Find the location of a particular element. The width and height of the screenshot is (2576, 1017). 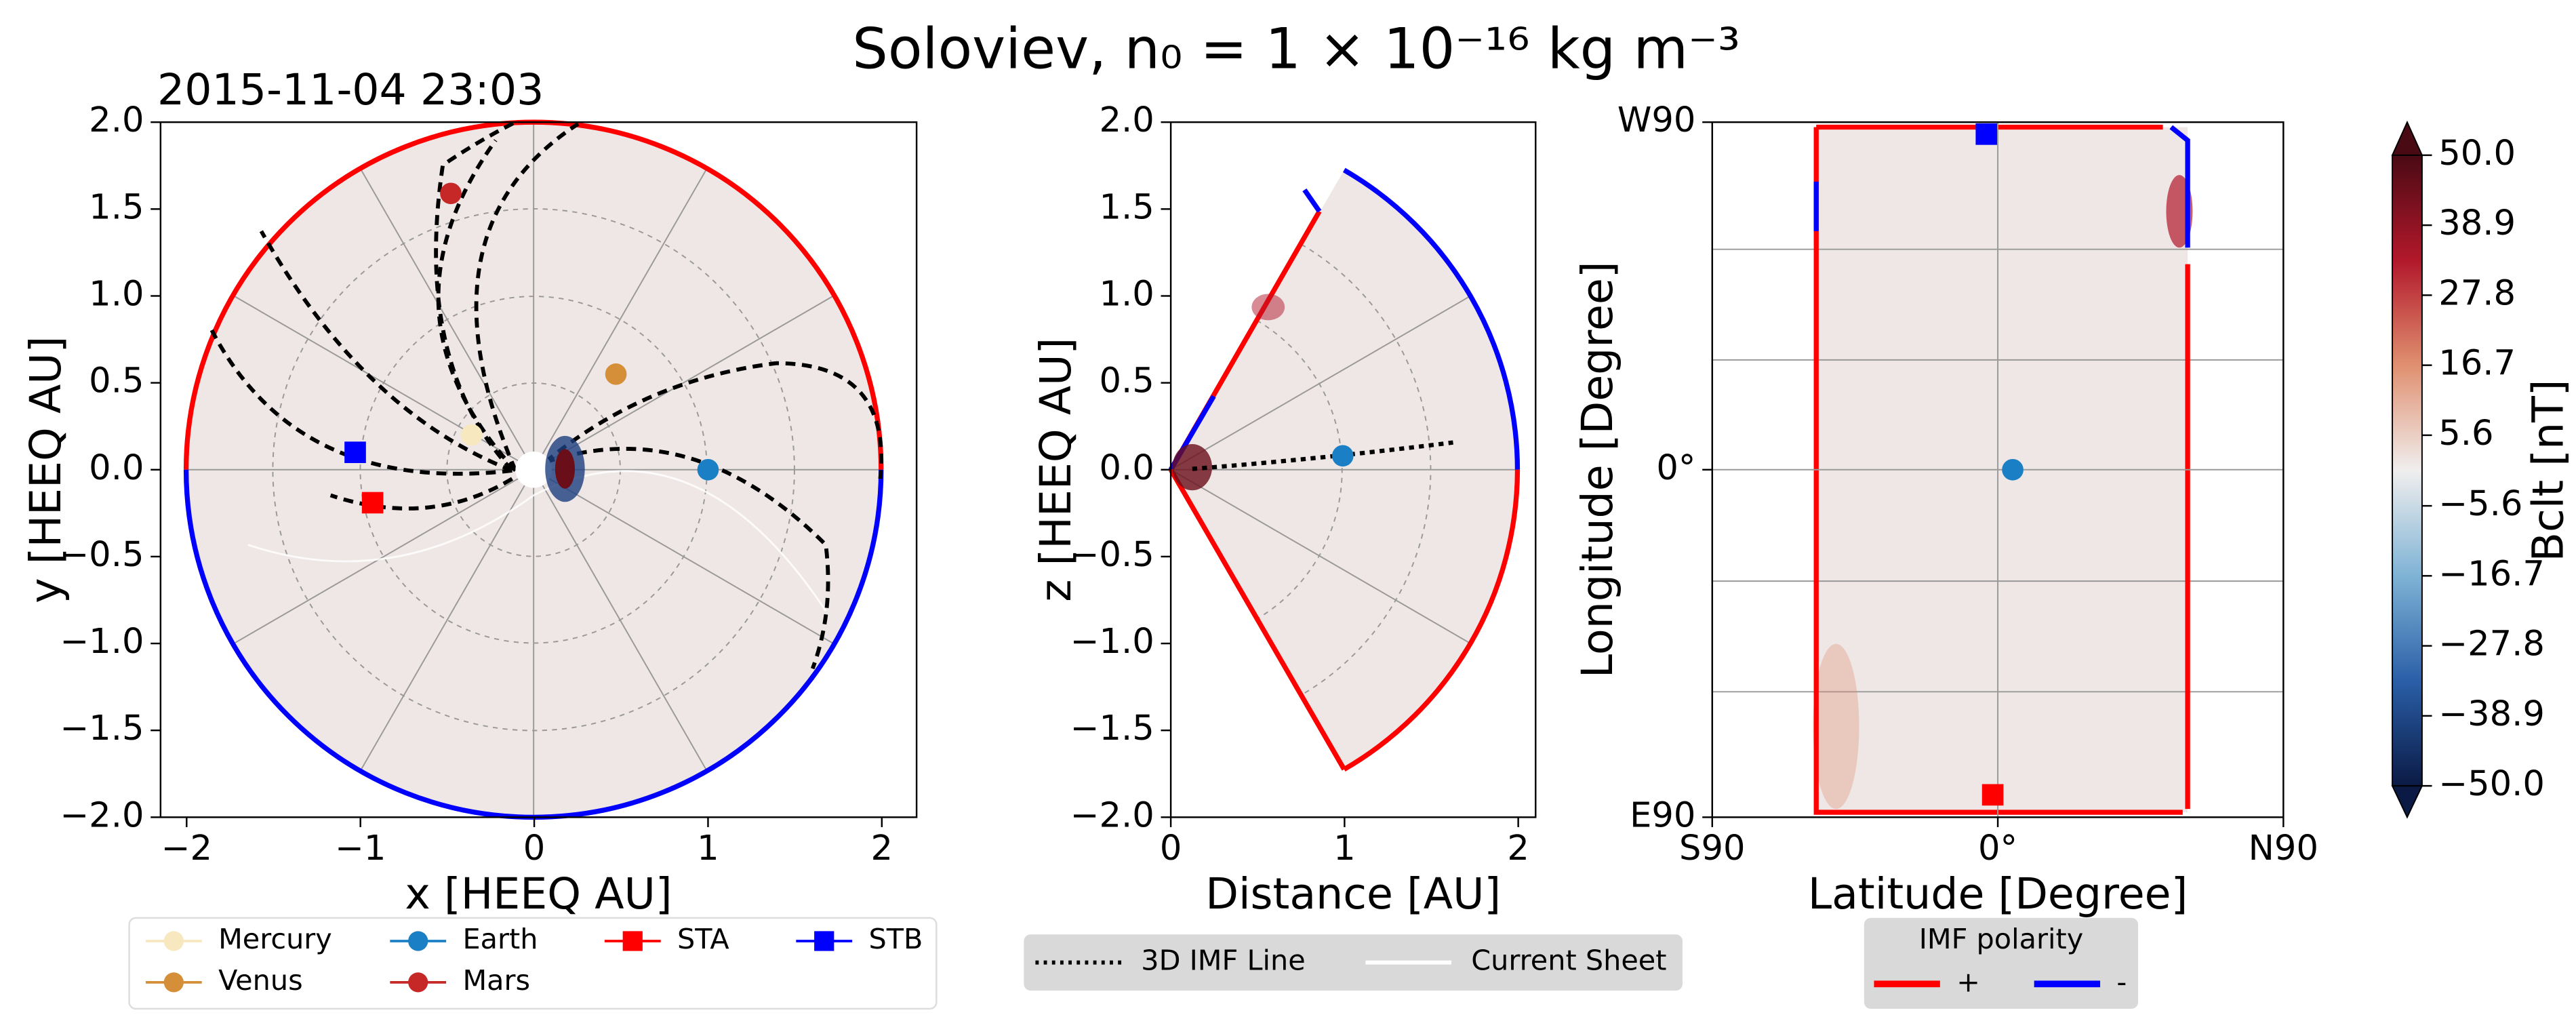

legend-label: Current Sheet is located at coordinates (1568, 960).